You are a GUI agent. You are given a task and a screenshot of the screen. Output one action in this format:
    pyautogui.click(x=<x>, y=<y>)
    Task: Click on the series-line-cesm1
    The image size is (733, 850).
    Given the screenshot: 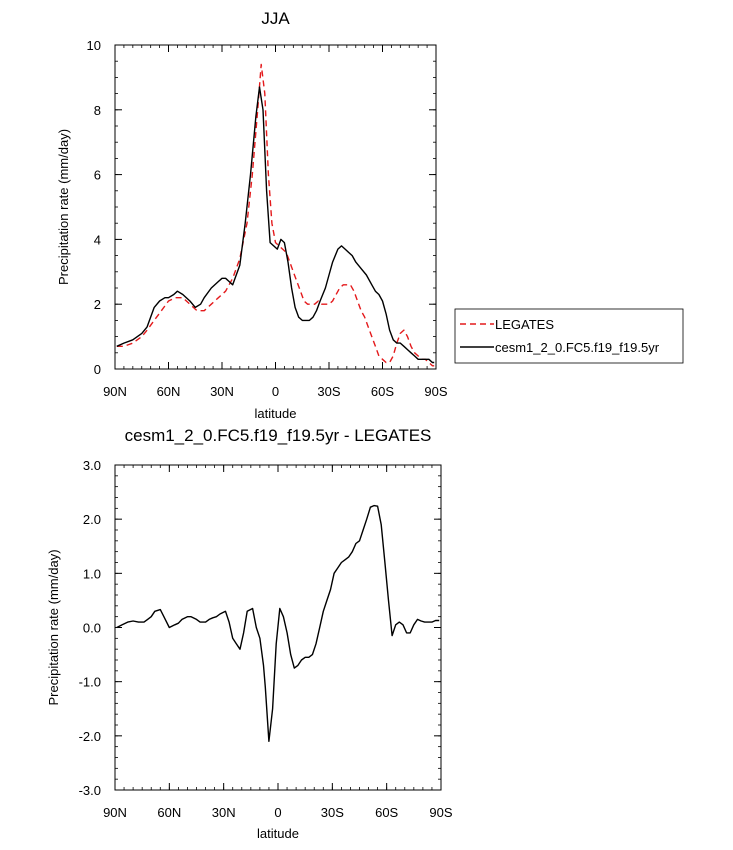 What is the action you would take?
    pyautogui.click(x=275, y=225)
    